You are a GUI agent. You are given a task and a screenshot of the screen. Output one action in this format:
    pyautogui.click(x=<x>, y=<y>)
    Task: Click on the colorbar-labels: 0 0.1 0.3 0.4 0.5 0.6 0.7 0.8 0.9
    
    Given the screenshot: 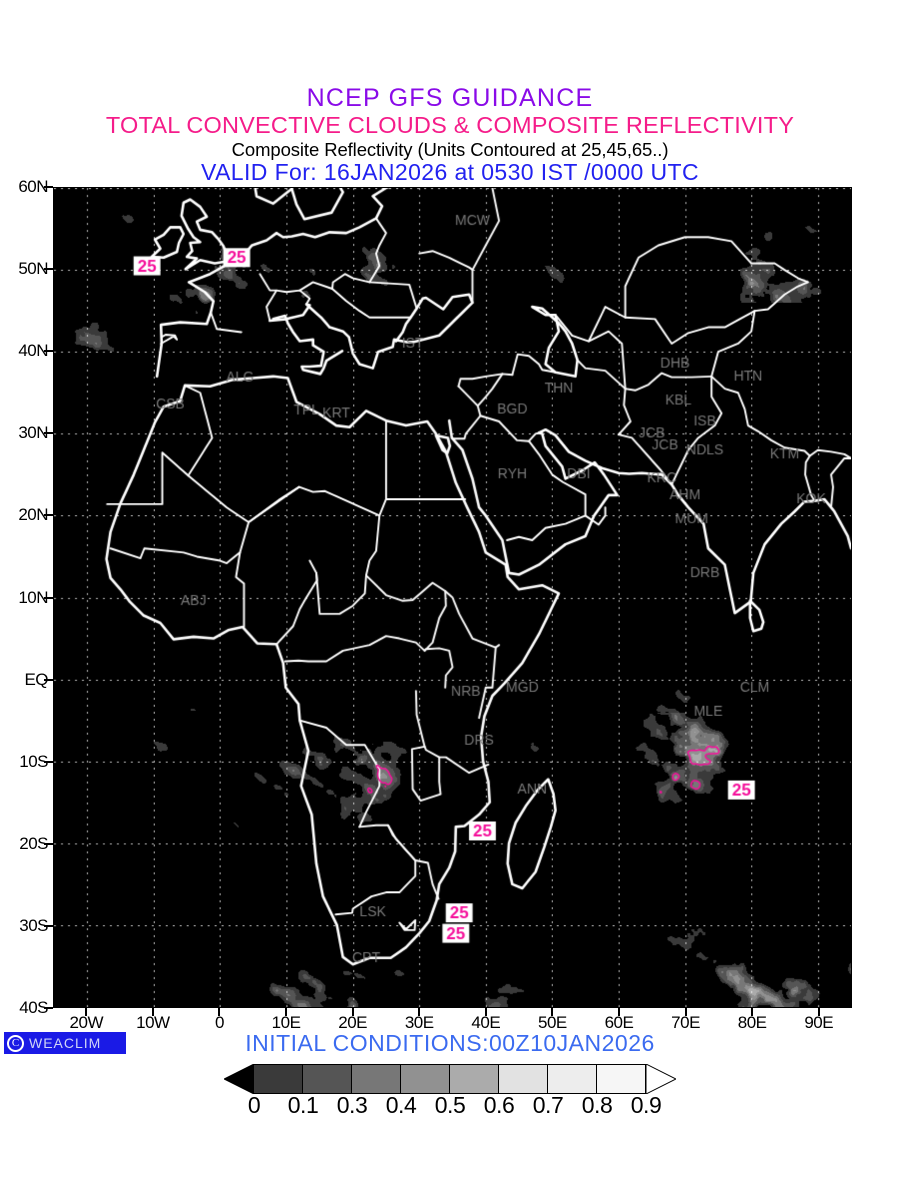 What is the action you would take?
    pyautogui.click(x=450, y=1106)
    